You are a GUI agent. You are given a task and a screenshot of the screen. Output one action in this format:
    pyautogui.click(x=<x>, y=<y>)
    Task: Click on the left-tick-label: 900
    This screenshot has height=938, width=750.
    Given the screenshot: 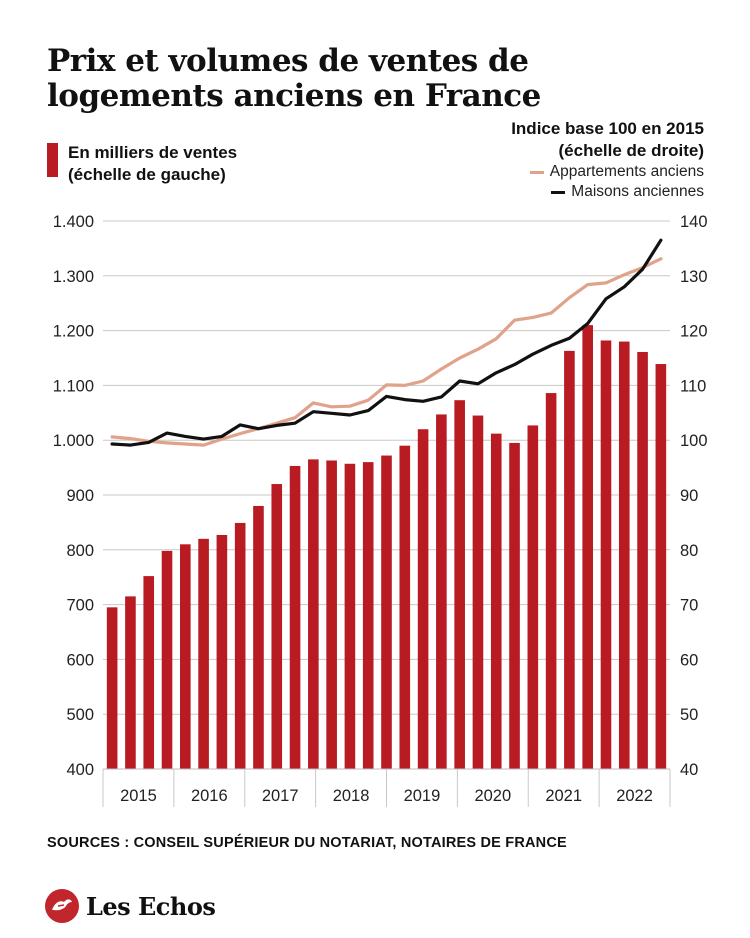 What is the action you would take?
    pyautogui.click(x=80, y=496)
    